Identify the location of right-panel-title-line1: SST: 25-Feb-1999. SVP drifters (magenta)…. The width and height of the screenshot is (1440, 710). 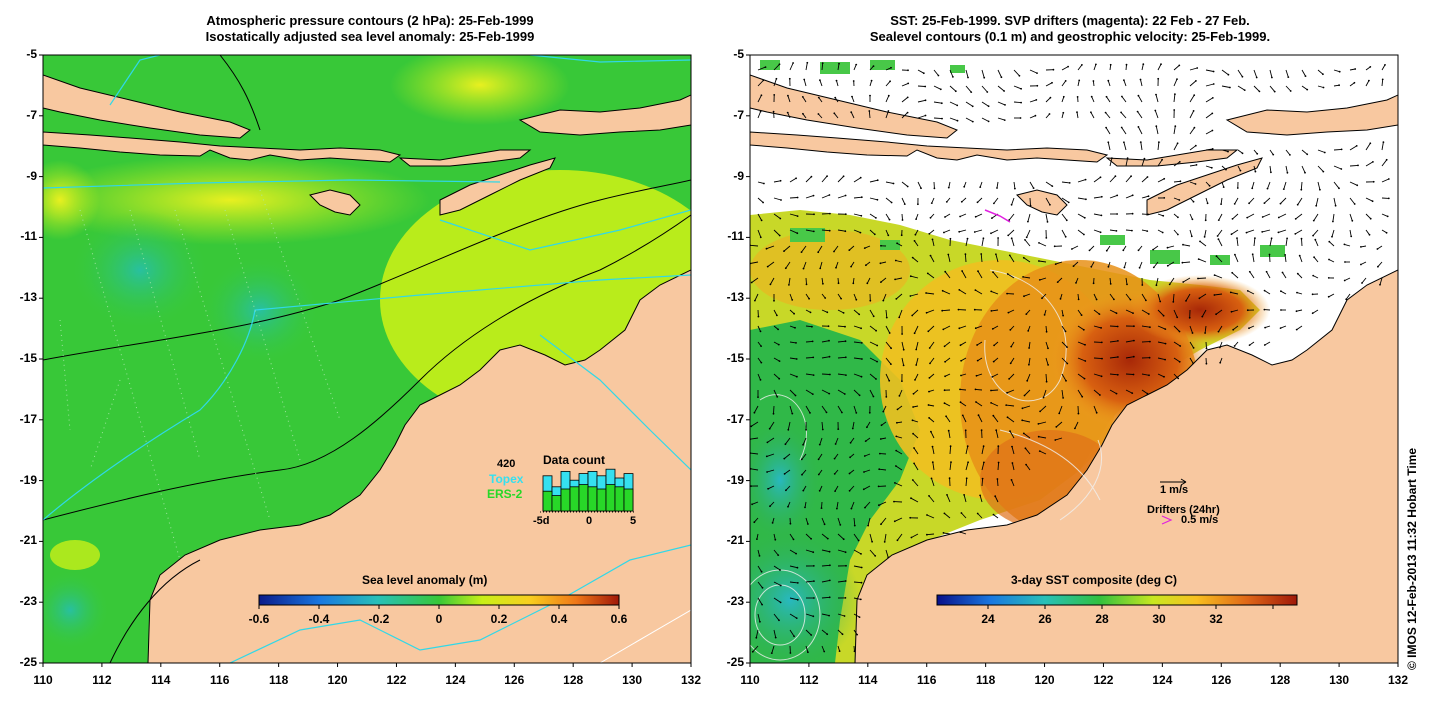
(1070, 20).